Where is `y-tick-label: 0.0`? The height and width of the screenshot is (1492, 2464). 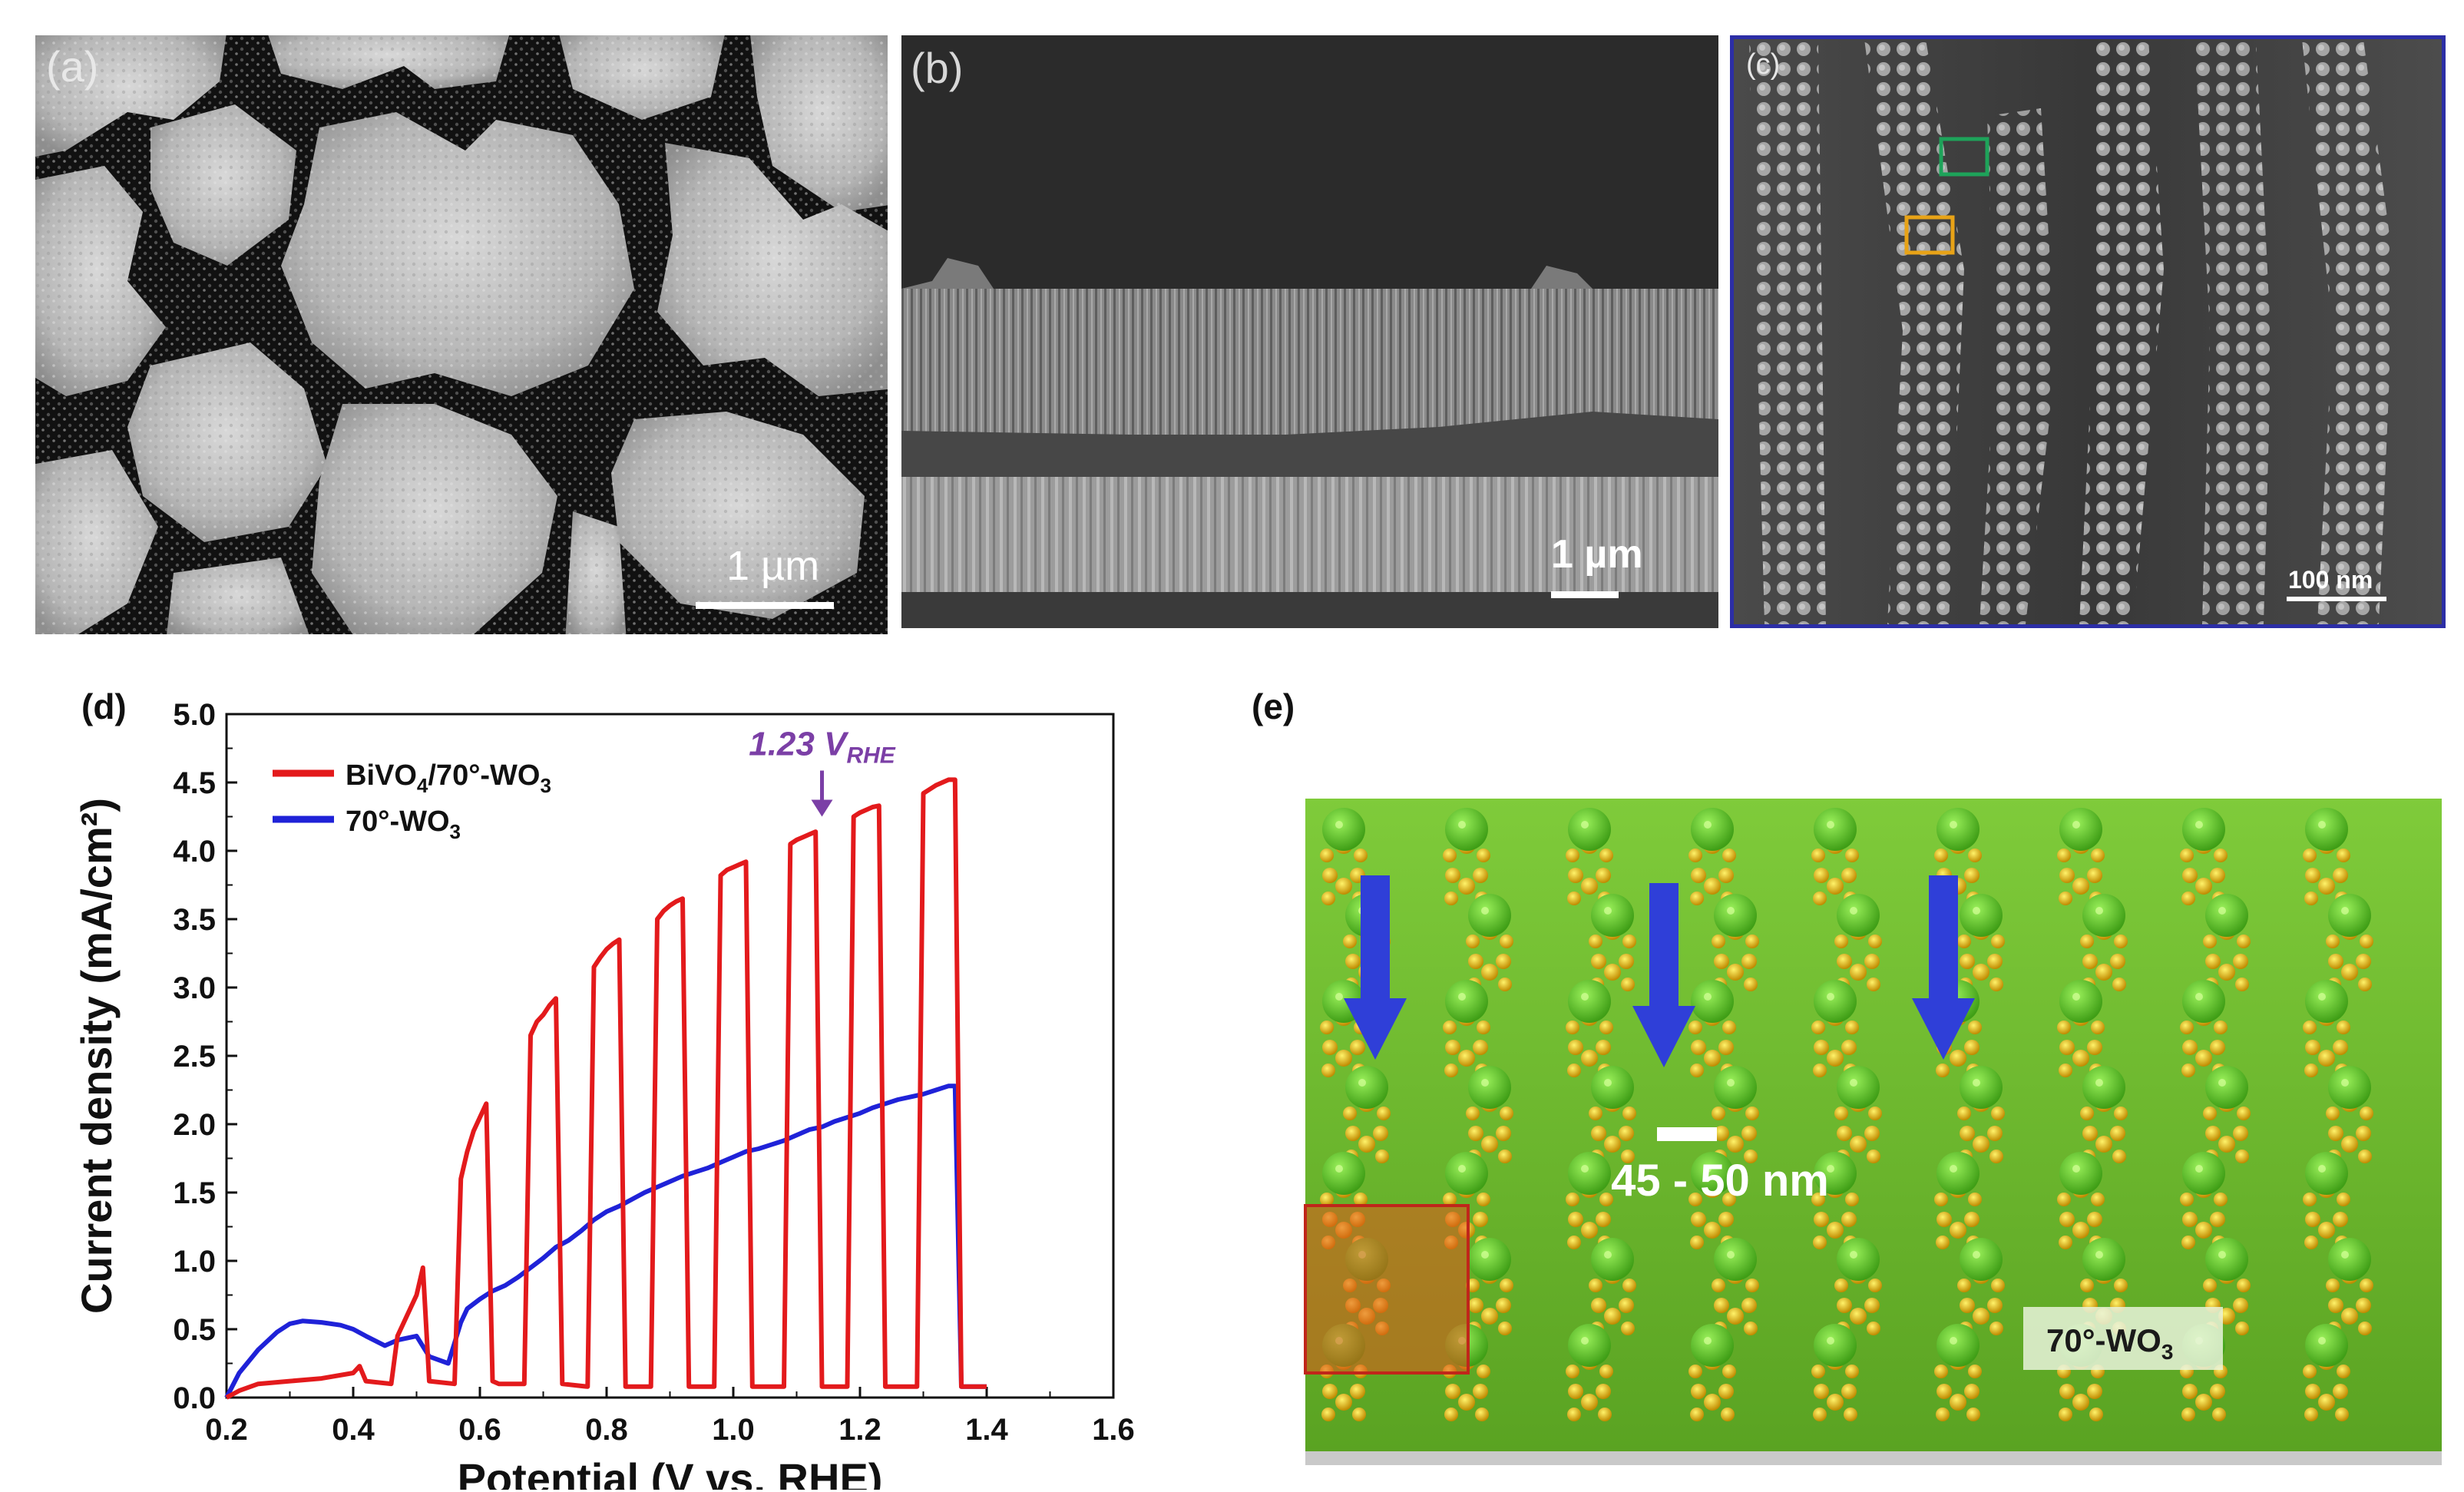 y-tick-label: 0.0 is located at coordinates (194, 1398).